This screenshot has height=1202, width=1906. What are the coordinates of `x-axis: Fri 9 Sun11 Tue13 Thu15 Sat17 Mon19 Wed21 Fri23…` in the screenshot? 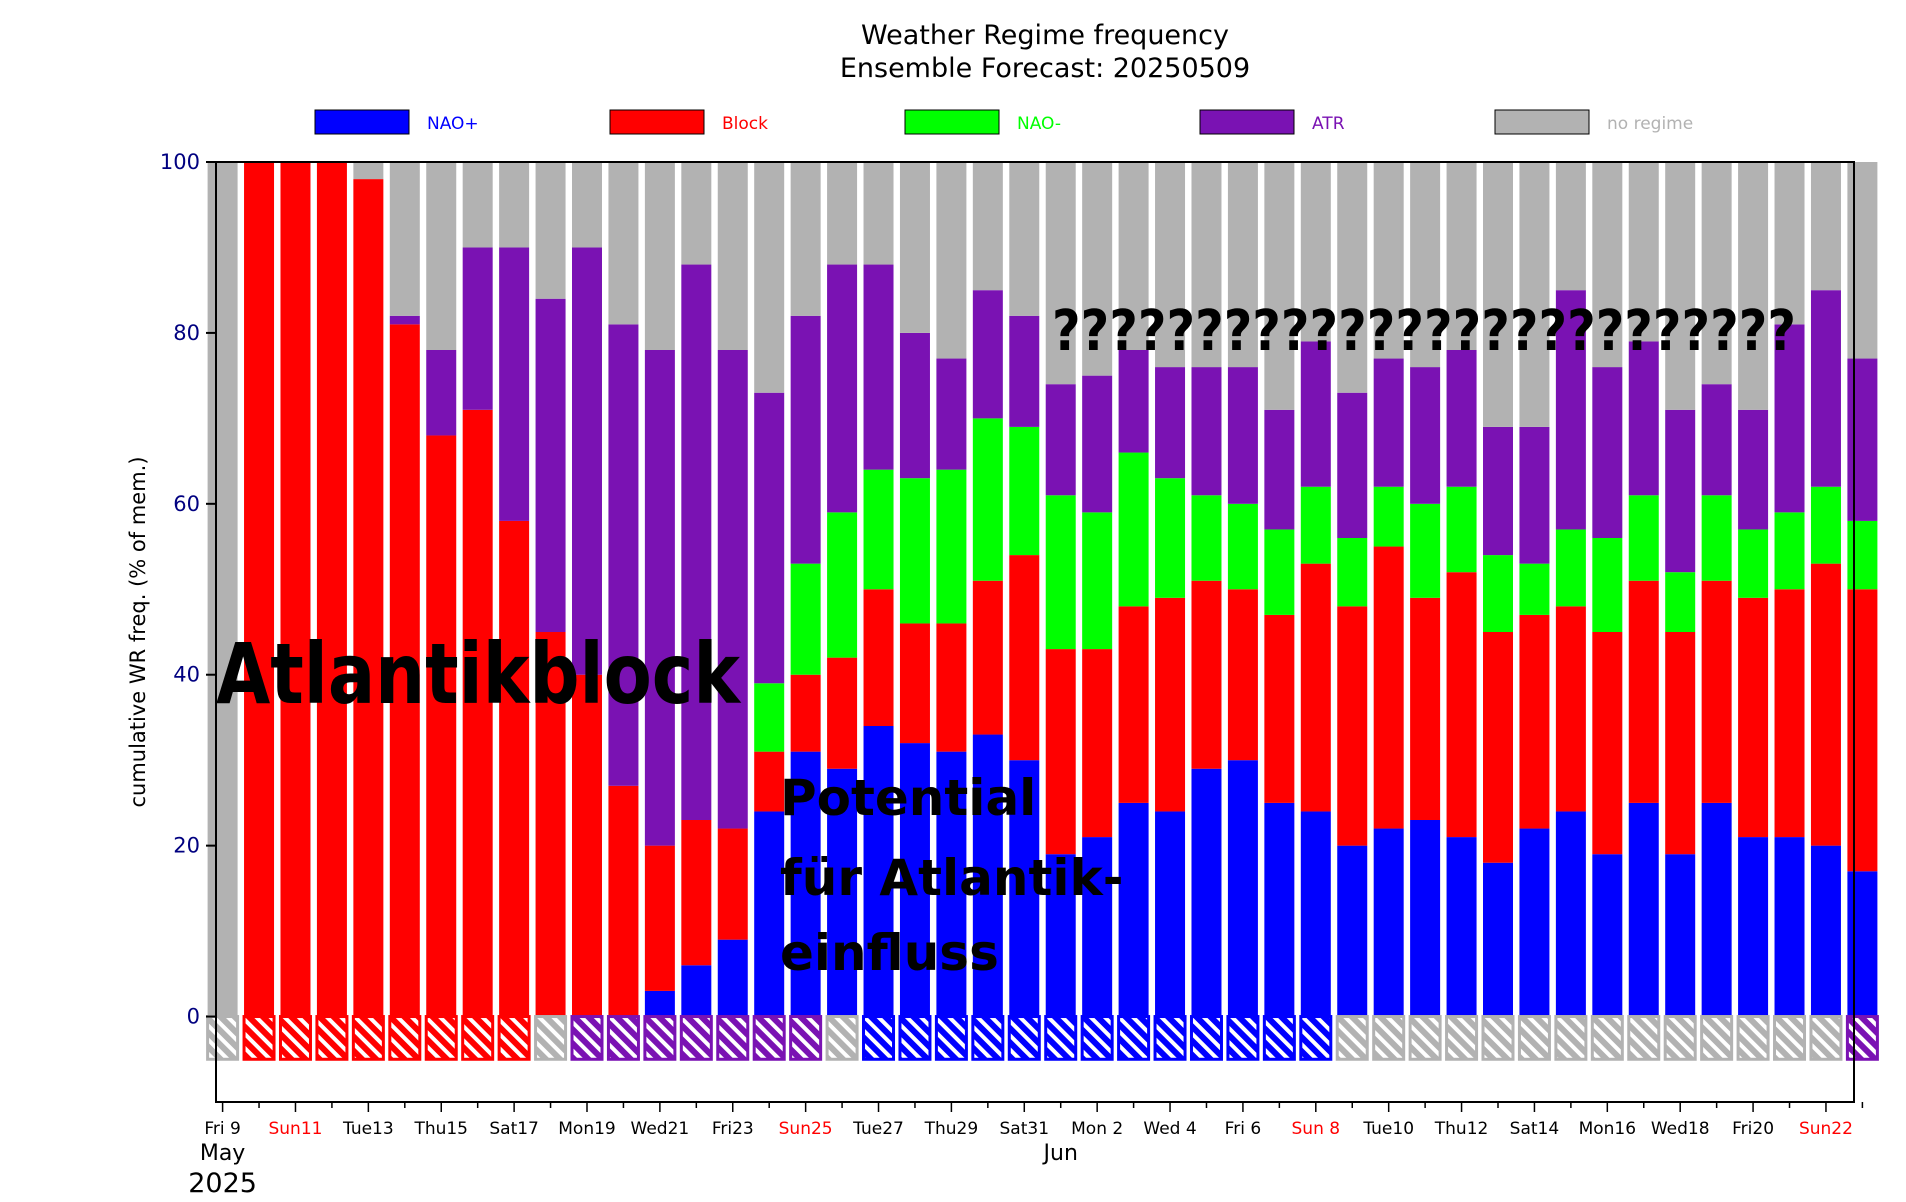 It's located at (1026, 1150).